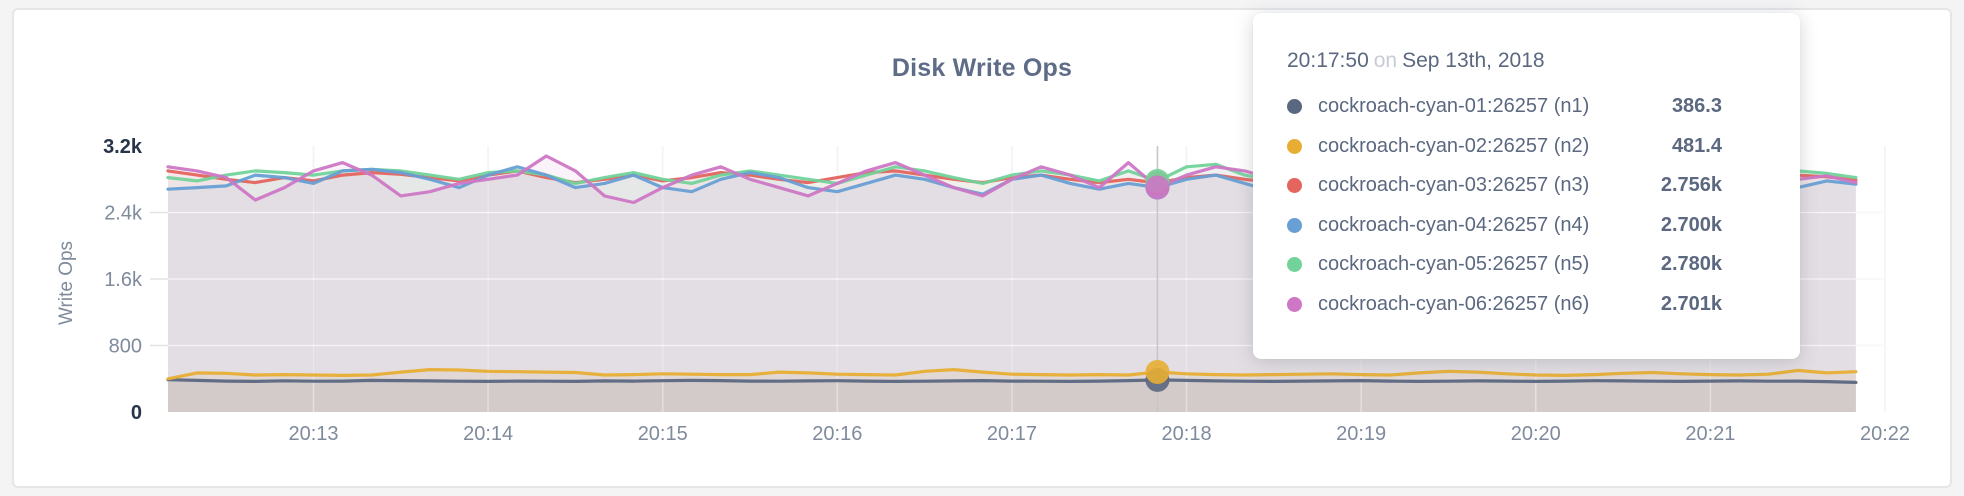  Describe the element at coordinates (1691, 303) in the screenshot. I see `tooltip-series-value: 2.701k` at that location.